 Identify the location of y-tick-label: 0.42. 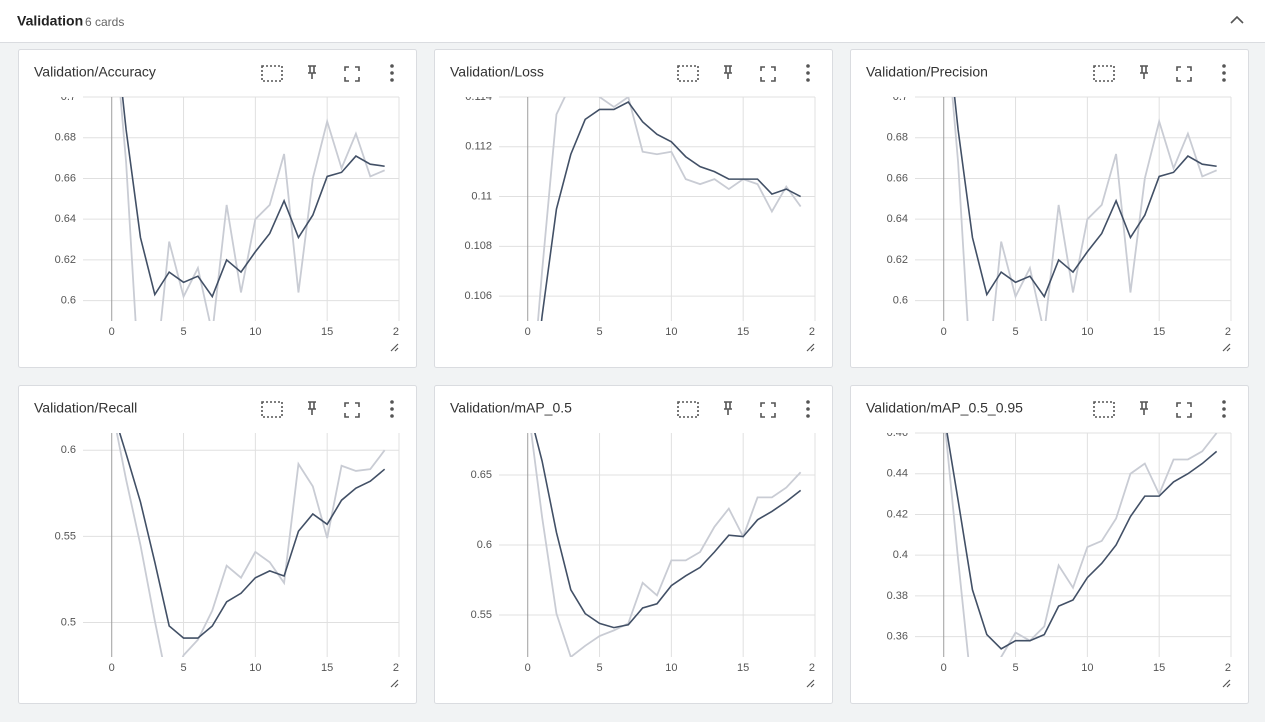
(897, 514).